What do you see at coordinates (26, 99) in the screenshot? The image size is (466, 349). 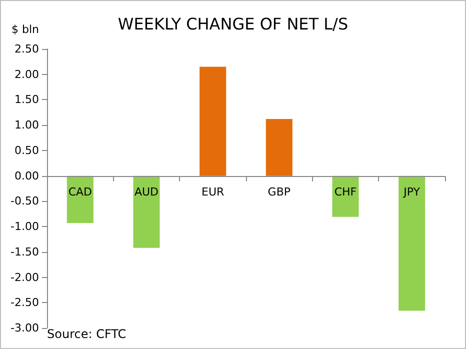 I see `y-tick-label: 1.50` at bounding box center [26, 99].